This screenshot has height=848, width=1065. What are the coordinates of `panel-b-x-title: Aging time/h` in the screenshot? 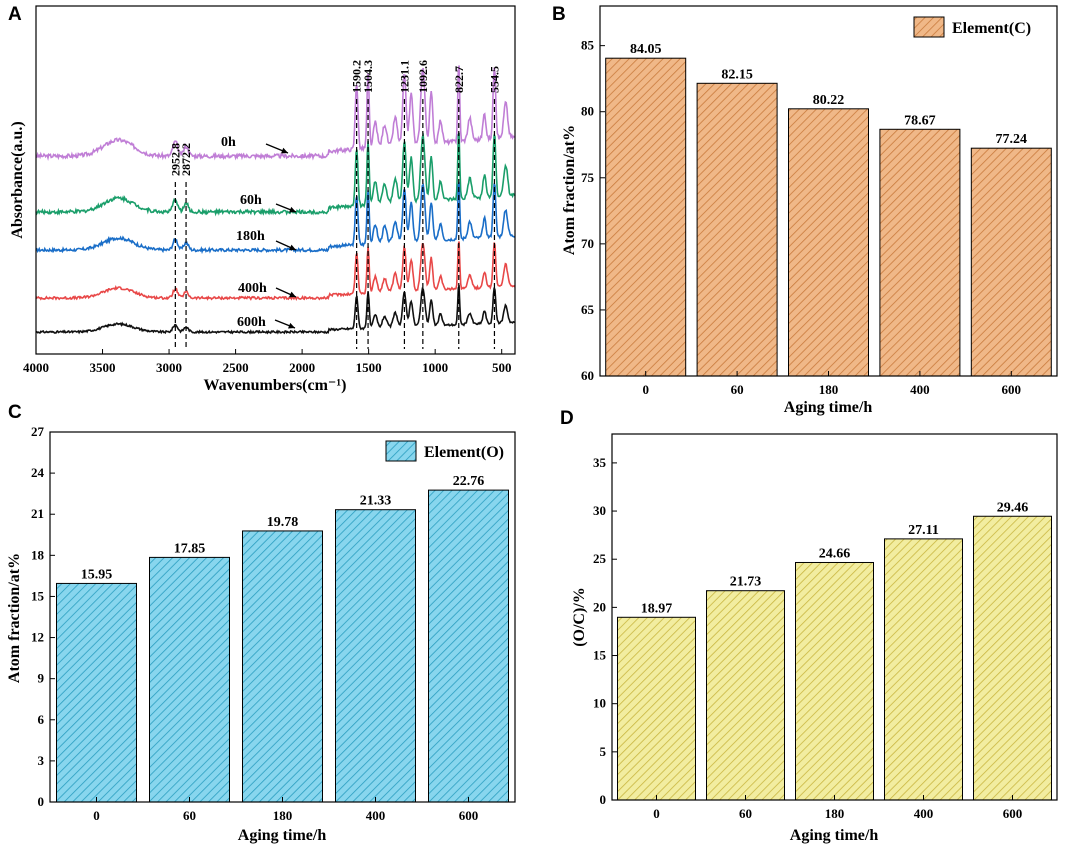 It's located at (828, 407).